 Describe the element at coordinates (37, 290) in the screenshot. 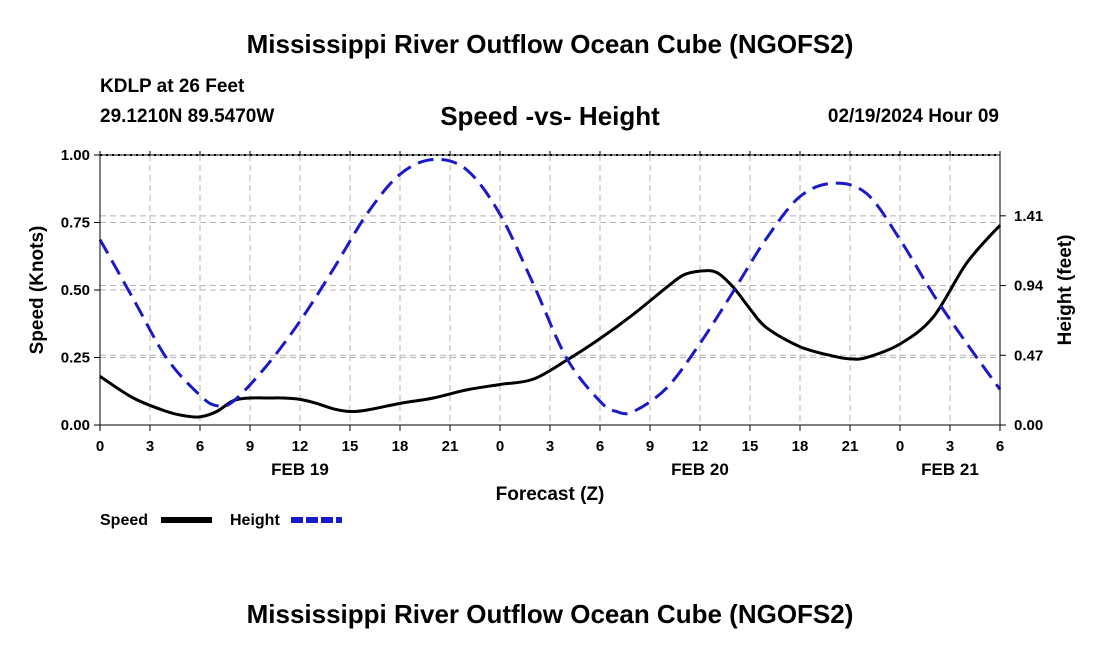

I see `y-axis-label: Speed (Knots)` at that location.